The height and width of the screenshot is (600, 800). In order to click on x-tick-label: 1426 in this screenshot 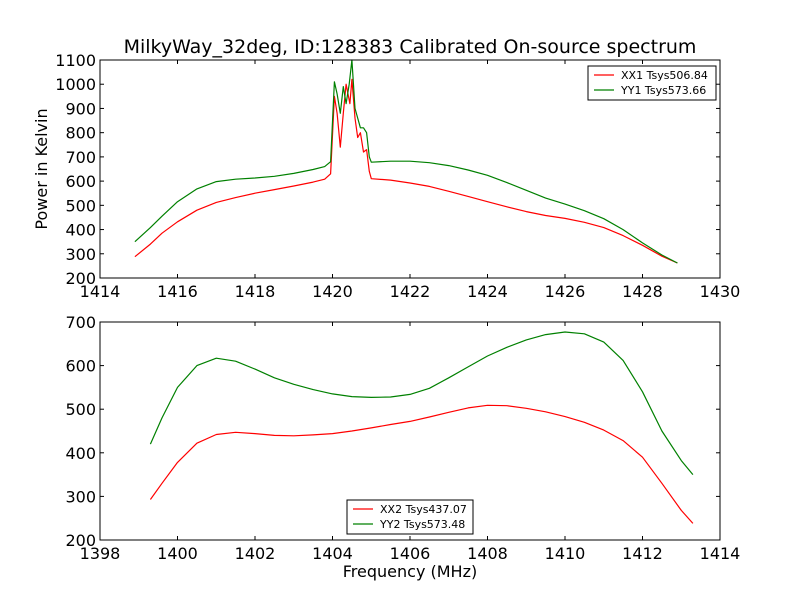, I will do `click(565, 291)`.